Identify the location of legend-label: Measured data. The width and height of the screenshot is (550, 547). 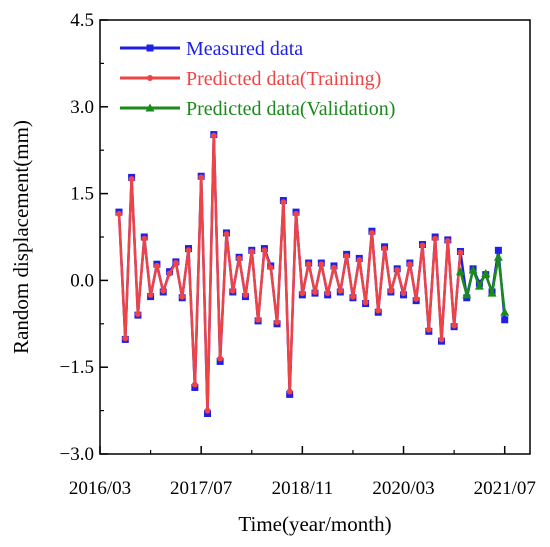
(244, 49).